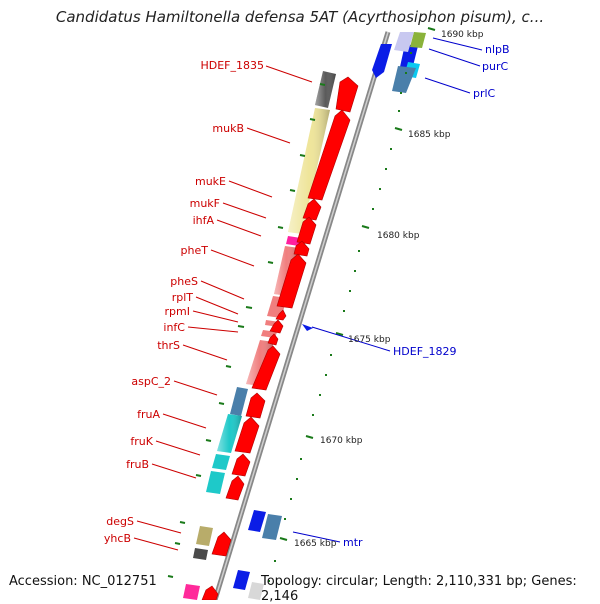  What do you see at coordinates (239, 401) in the screenshot?
I see `gene-bar-aspC` at bounding box center [239, 401].